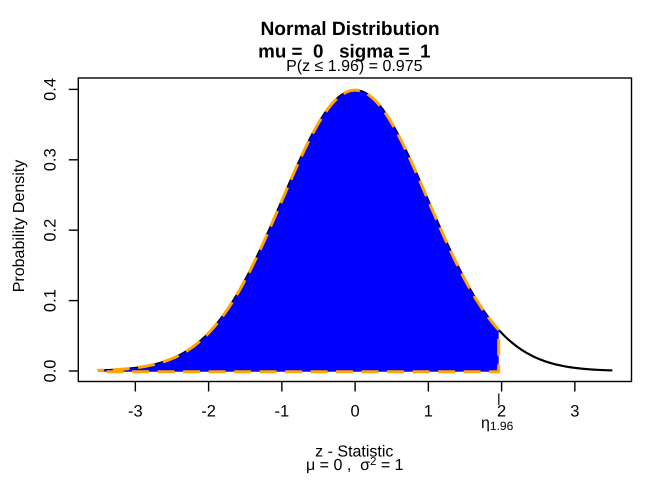  I want to click on svg-text: Normal Distribution, so click(349, 29).